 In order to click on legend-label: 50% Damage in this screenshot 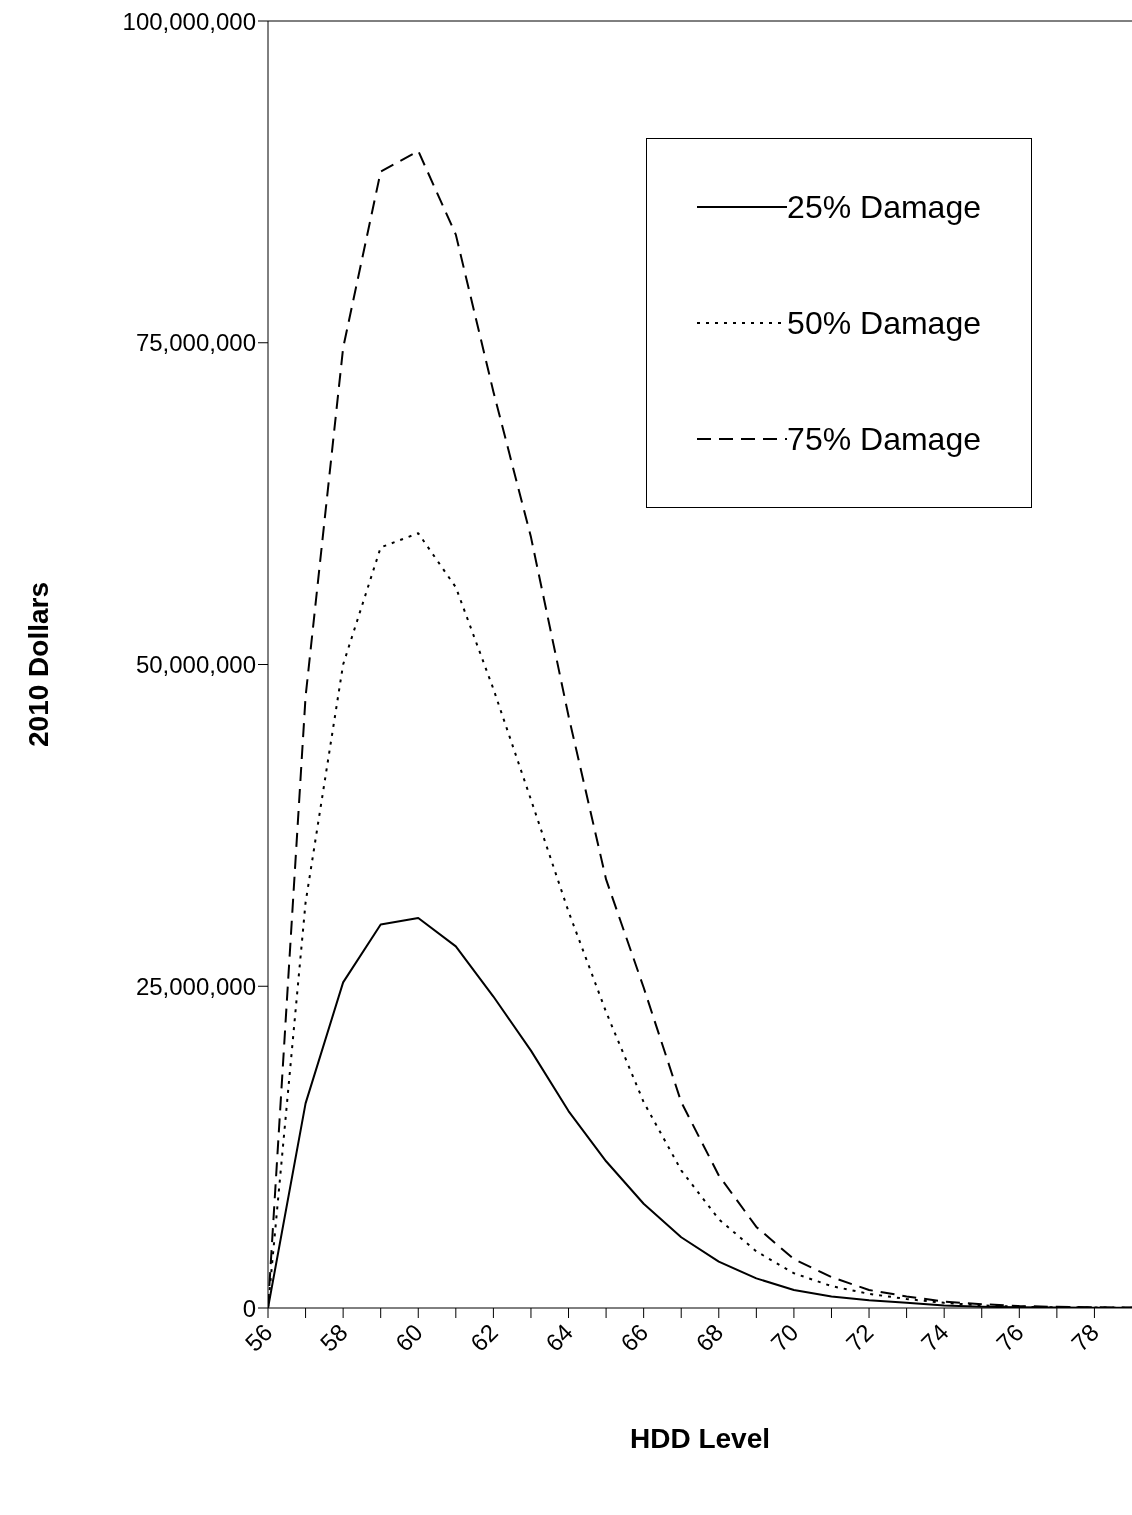, I will do `click(884, 323)`.